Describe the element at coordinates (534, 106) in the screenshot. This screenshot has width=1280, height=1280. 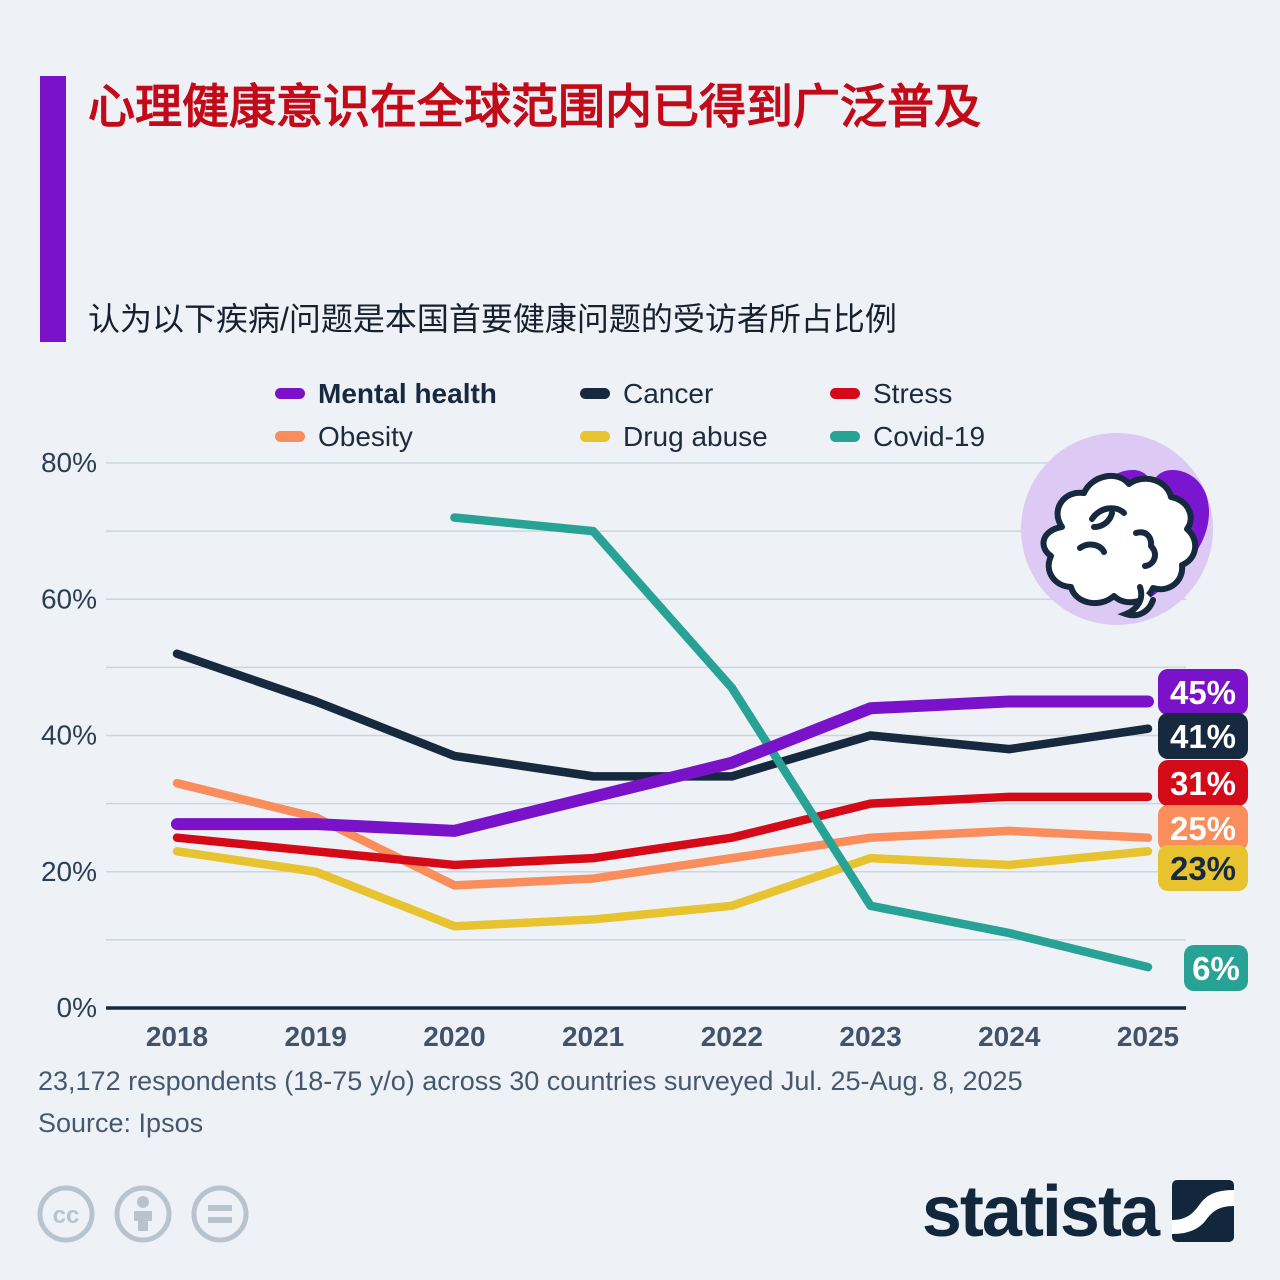
I see `page-title: 心理健康意识在全球范围内已得到广泛普及` at that location.